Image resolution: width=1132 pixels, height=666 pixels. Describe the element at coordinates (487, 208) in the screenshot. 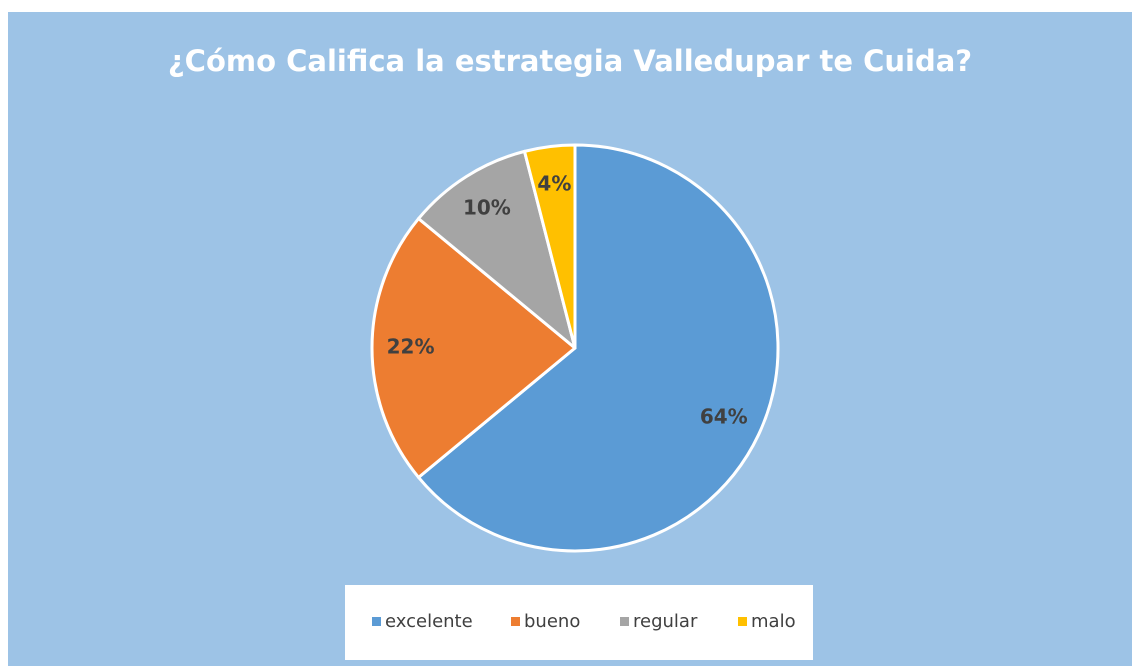

I see `data-label: 10%` at that location.